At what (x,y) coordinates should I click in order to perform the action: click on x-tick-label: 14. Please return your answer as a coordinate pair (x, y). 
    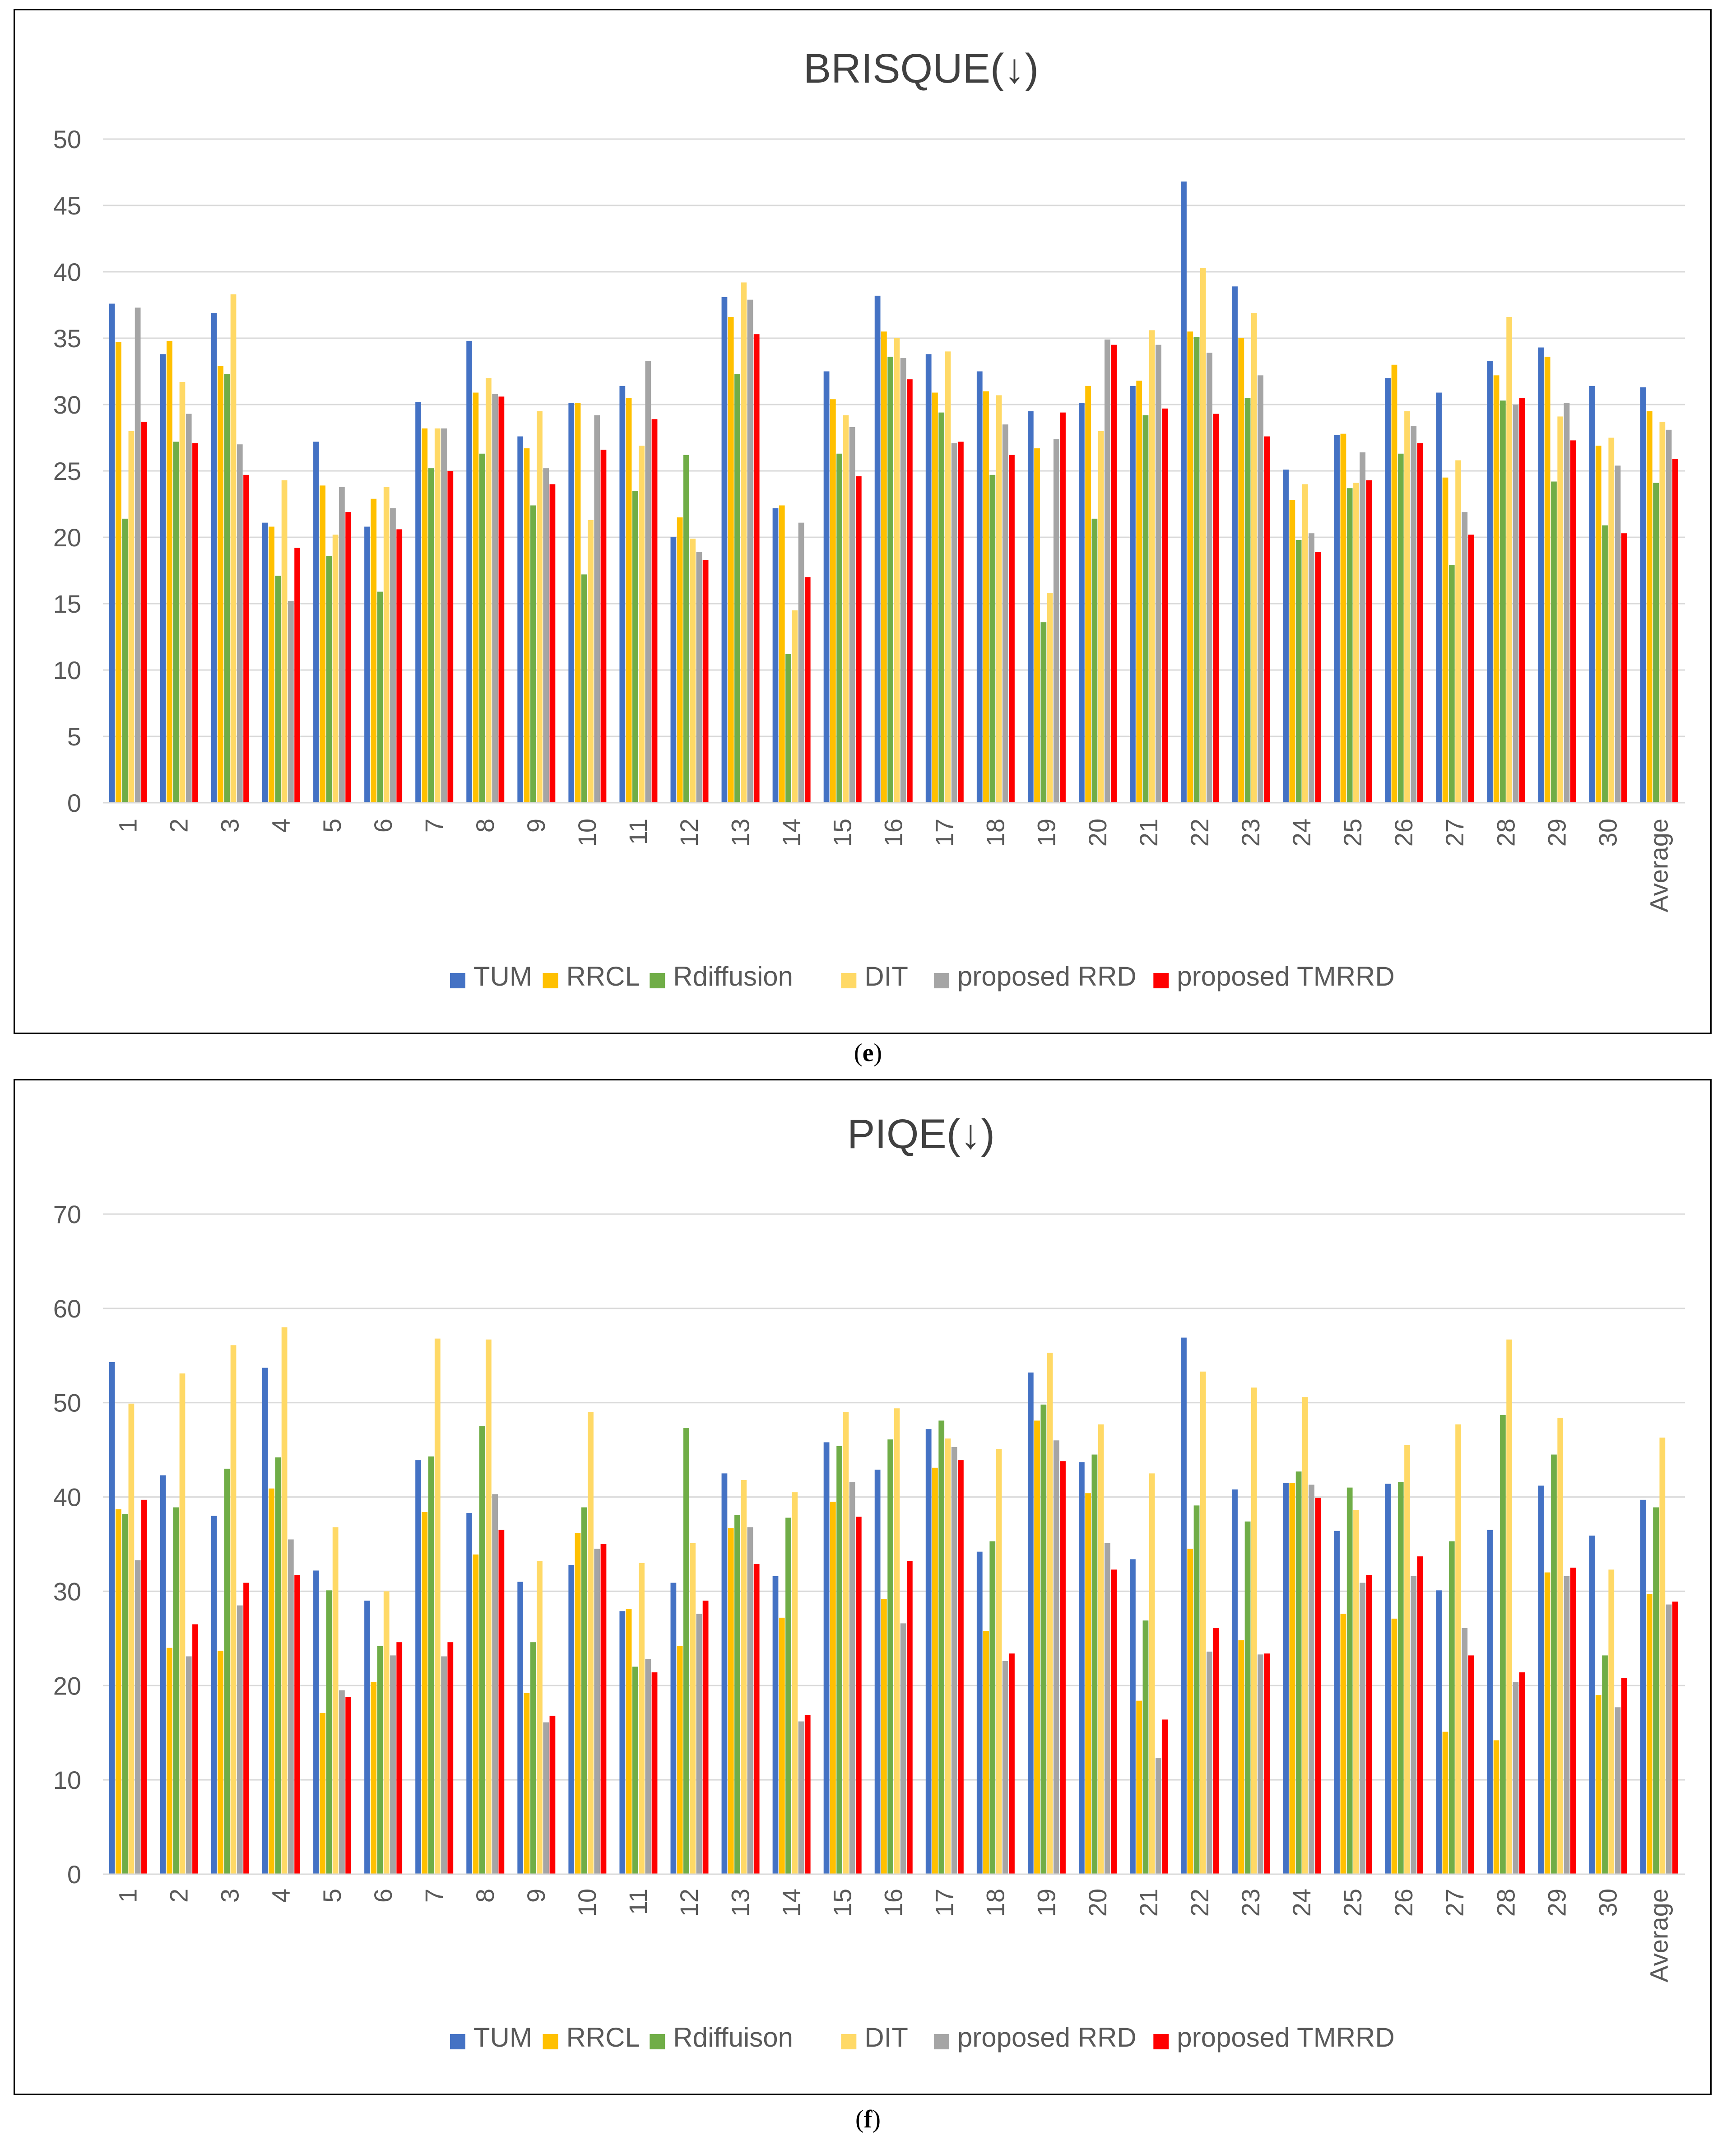
    Looking at the image, I should click on (791, 833).